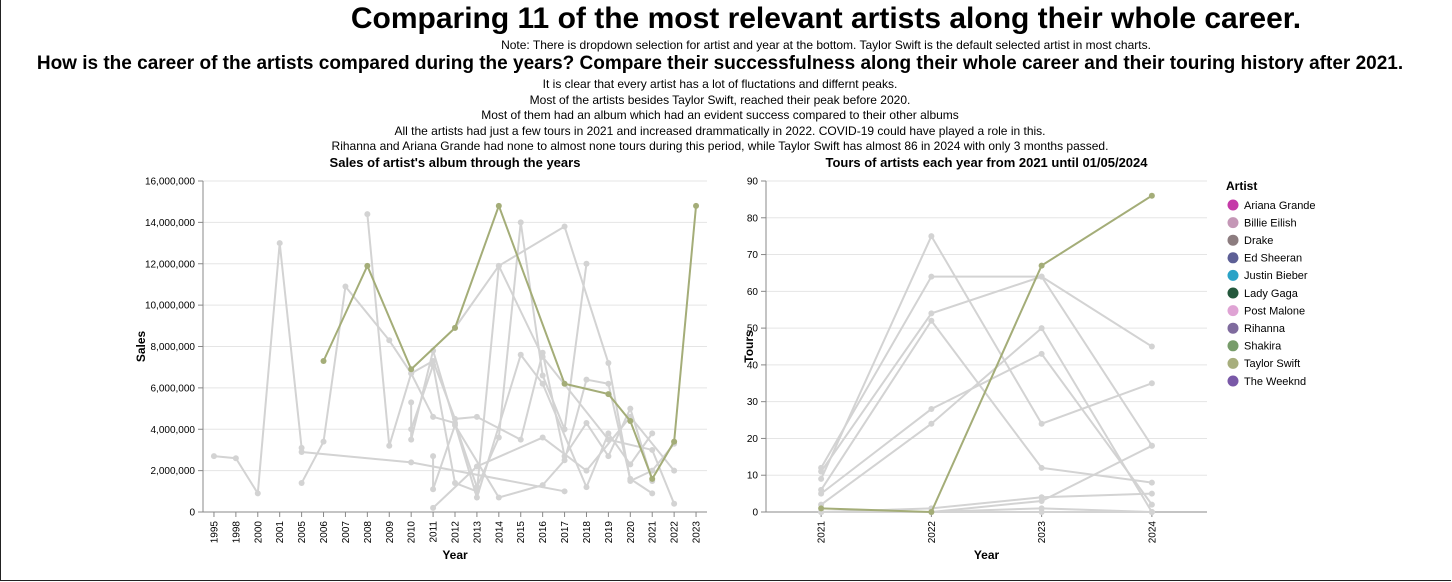 The image size is (1452, 582). Describe the element at coordinates (173, 430) in the screenshot. I see `y-tick-label: 4,000,000` at that location.